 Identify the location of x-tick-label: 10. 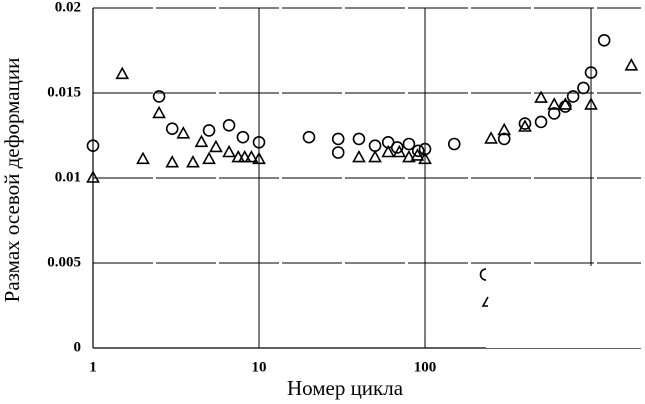
(259, 367).